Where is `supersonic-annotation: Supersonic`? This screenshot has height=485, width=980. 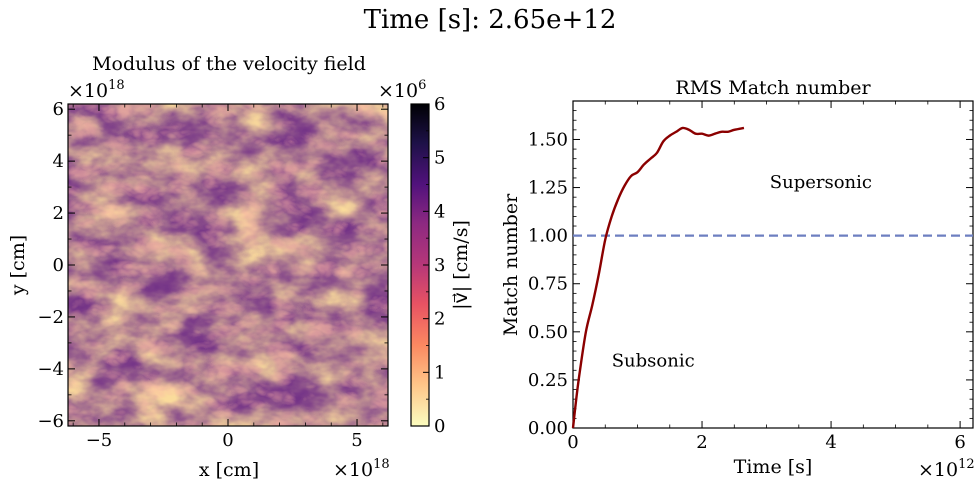 supersonic-annotation: Supersonic is located at coordinates (821, 182).